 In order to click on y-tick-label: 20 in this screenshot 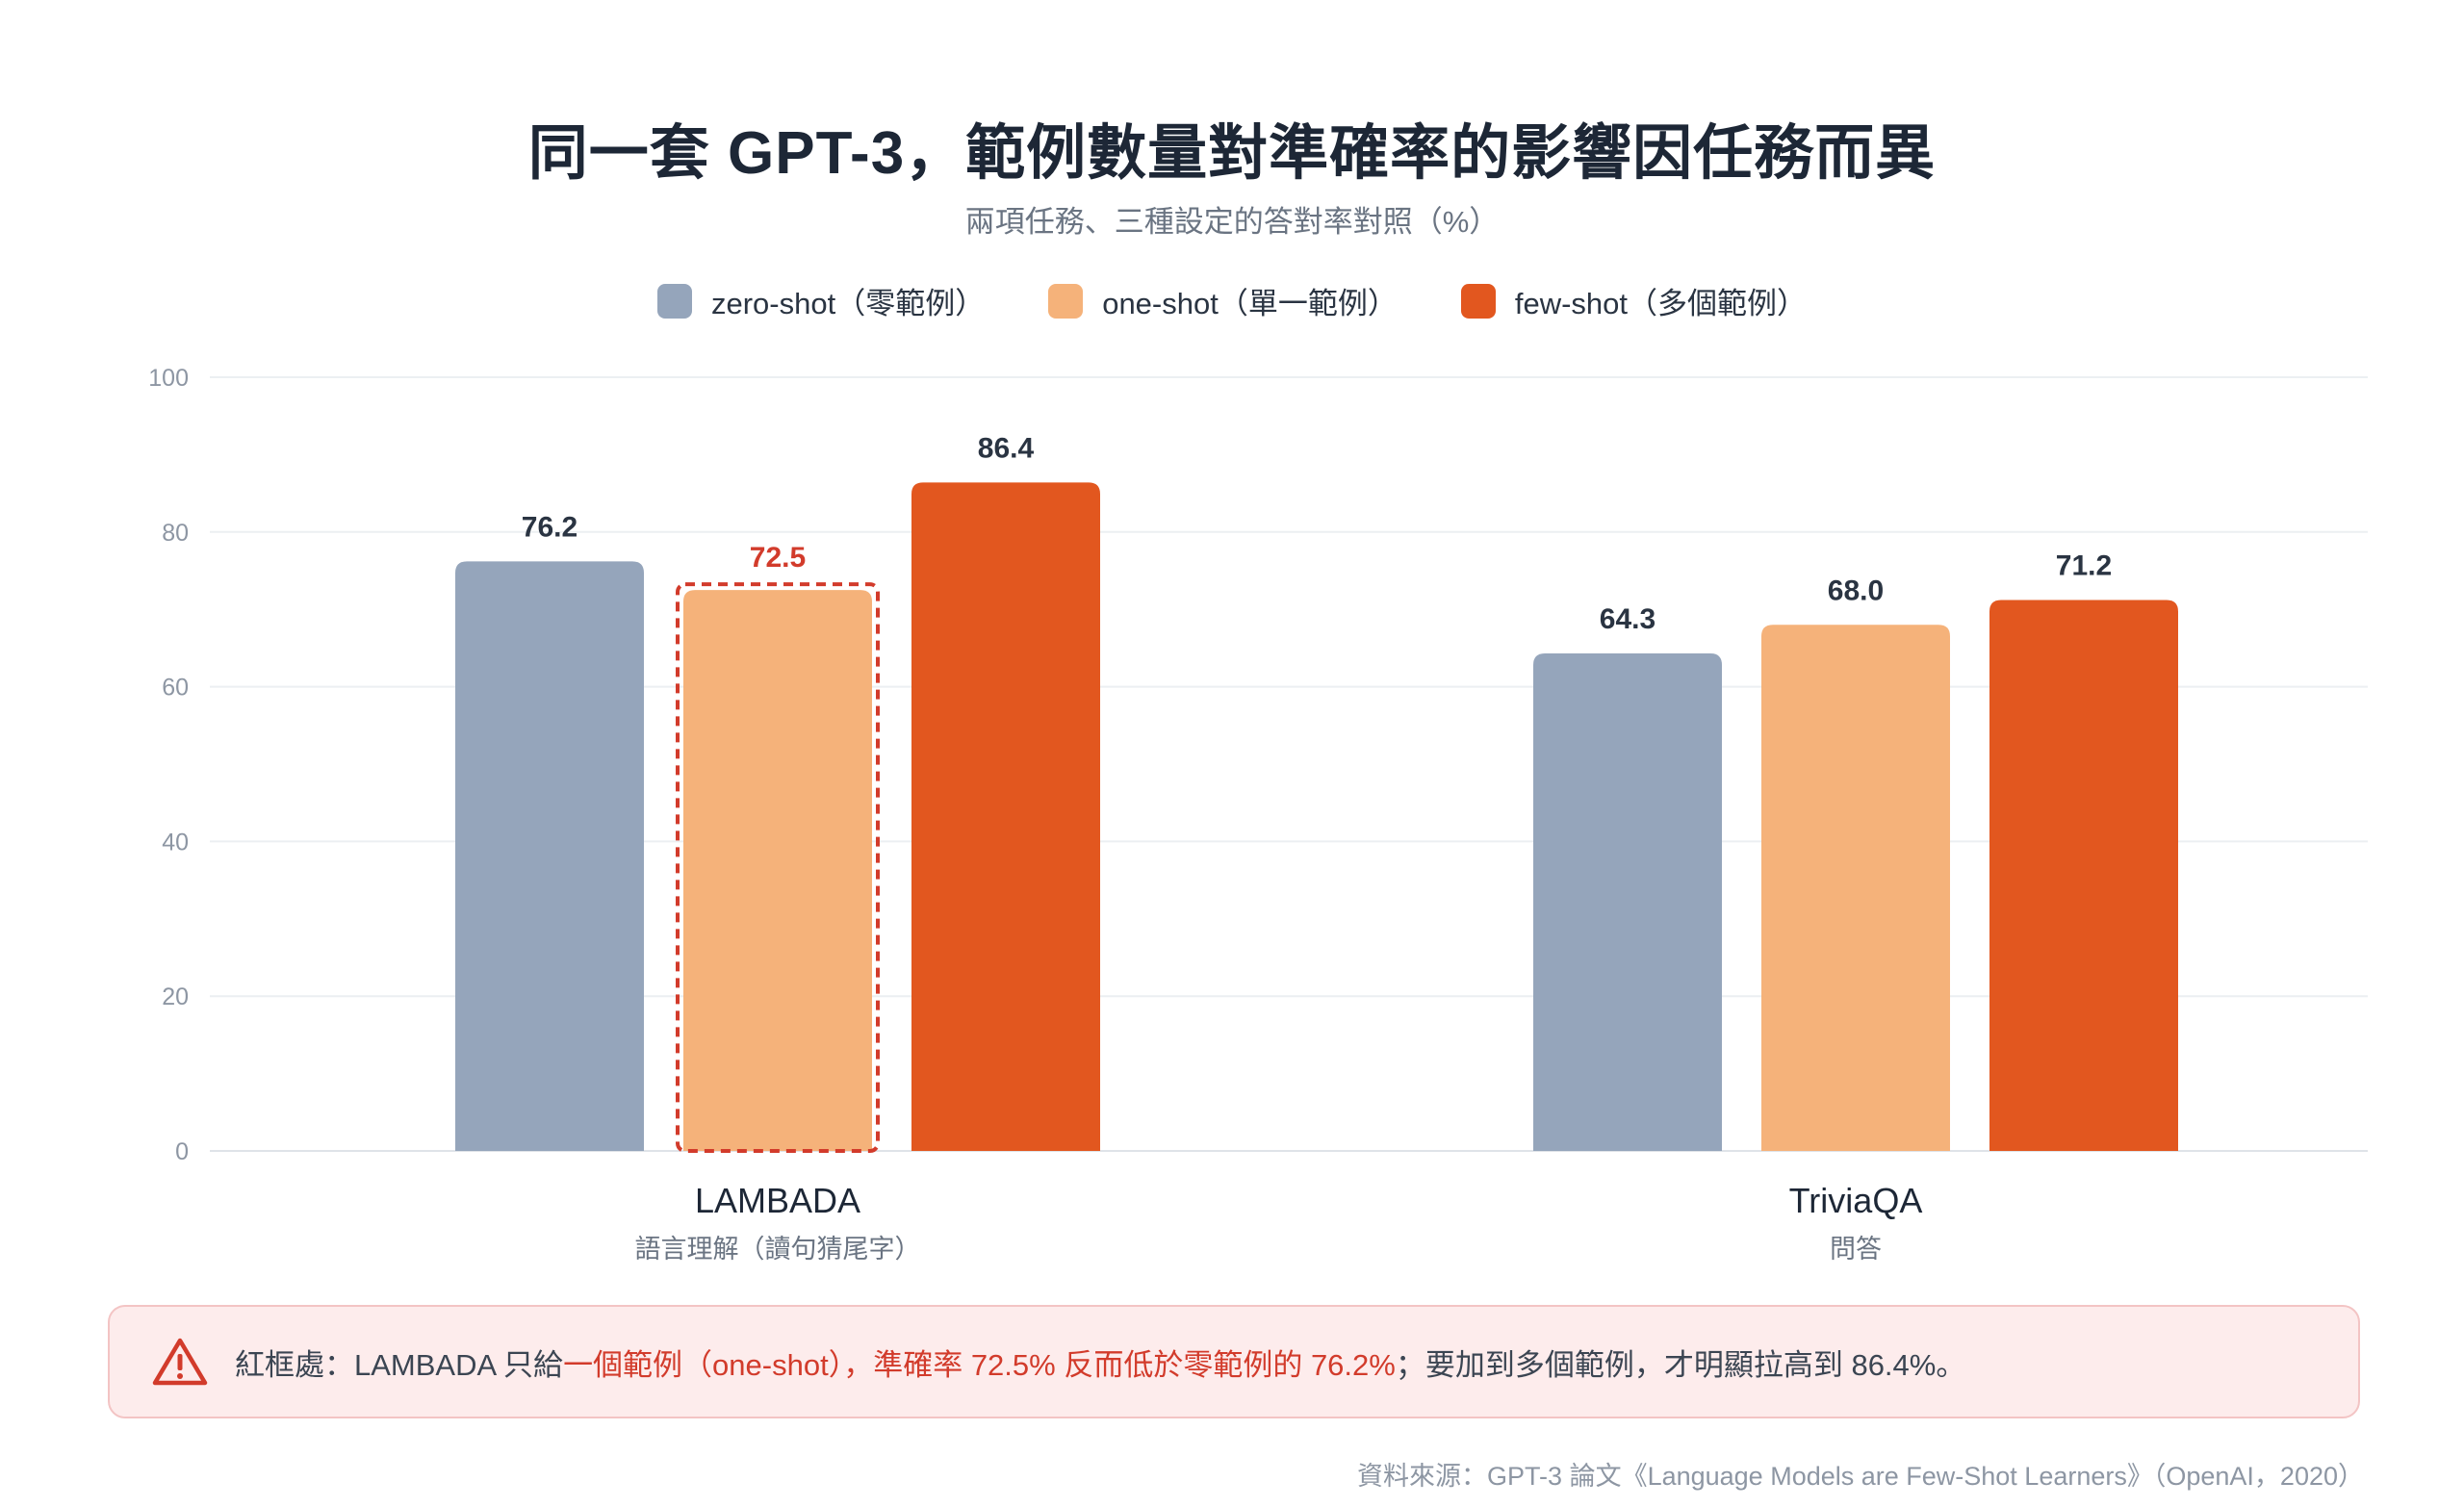, I will do `click(175, 997)`.